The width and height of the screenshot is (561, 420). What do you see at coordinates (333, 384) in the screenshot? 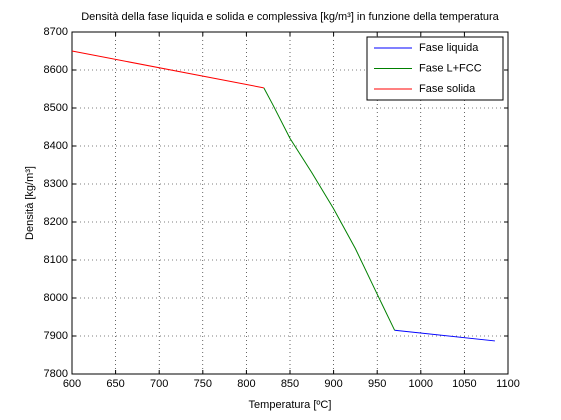
I see `x-tick-label: 900` at bounding box center [333, 384].